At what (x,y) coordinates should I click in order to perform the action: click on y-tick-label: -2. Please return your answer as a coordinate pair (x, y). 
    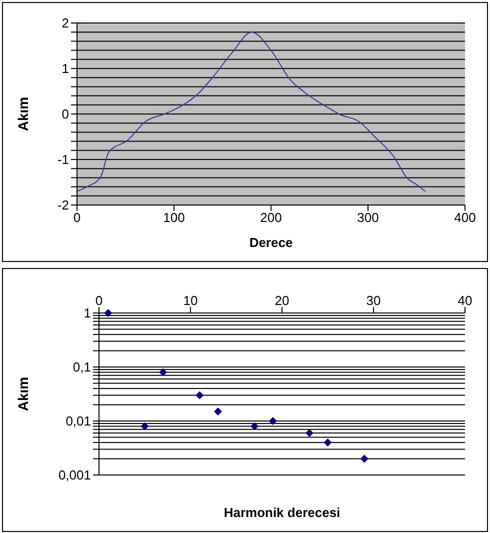
    Looking at the image, I should click on (63, 205).